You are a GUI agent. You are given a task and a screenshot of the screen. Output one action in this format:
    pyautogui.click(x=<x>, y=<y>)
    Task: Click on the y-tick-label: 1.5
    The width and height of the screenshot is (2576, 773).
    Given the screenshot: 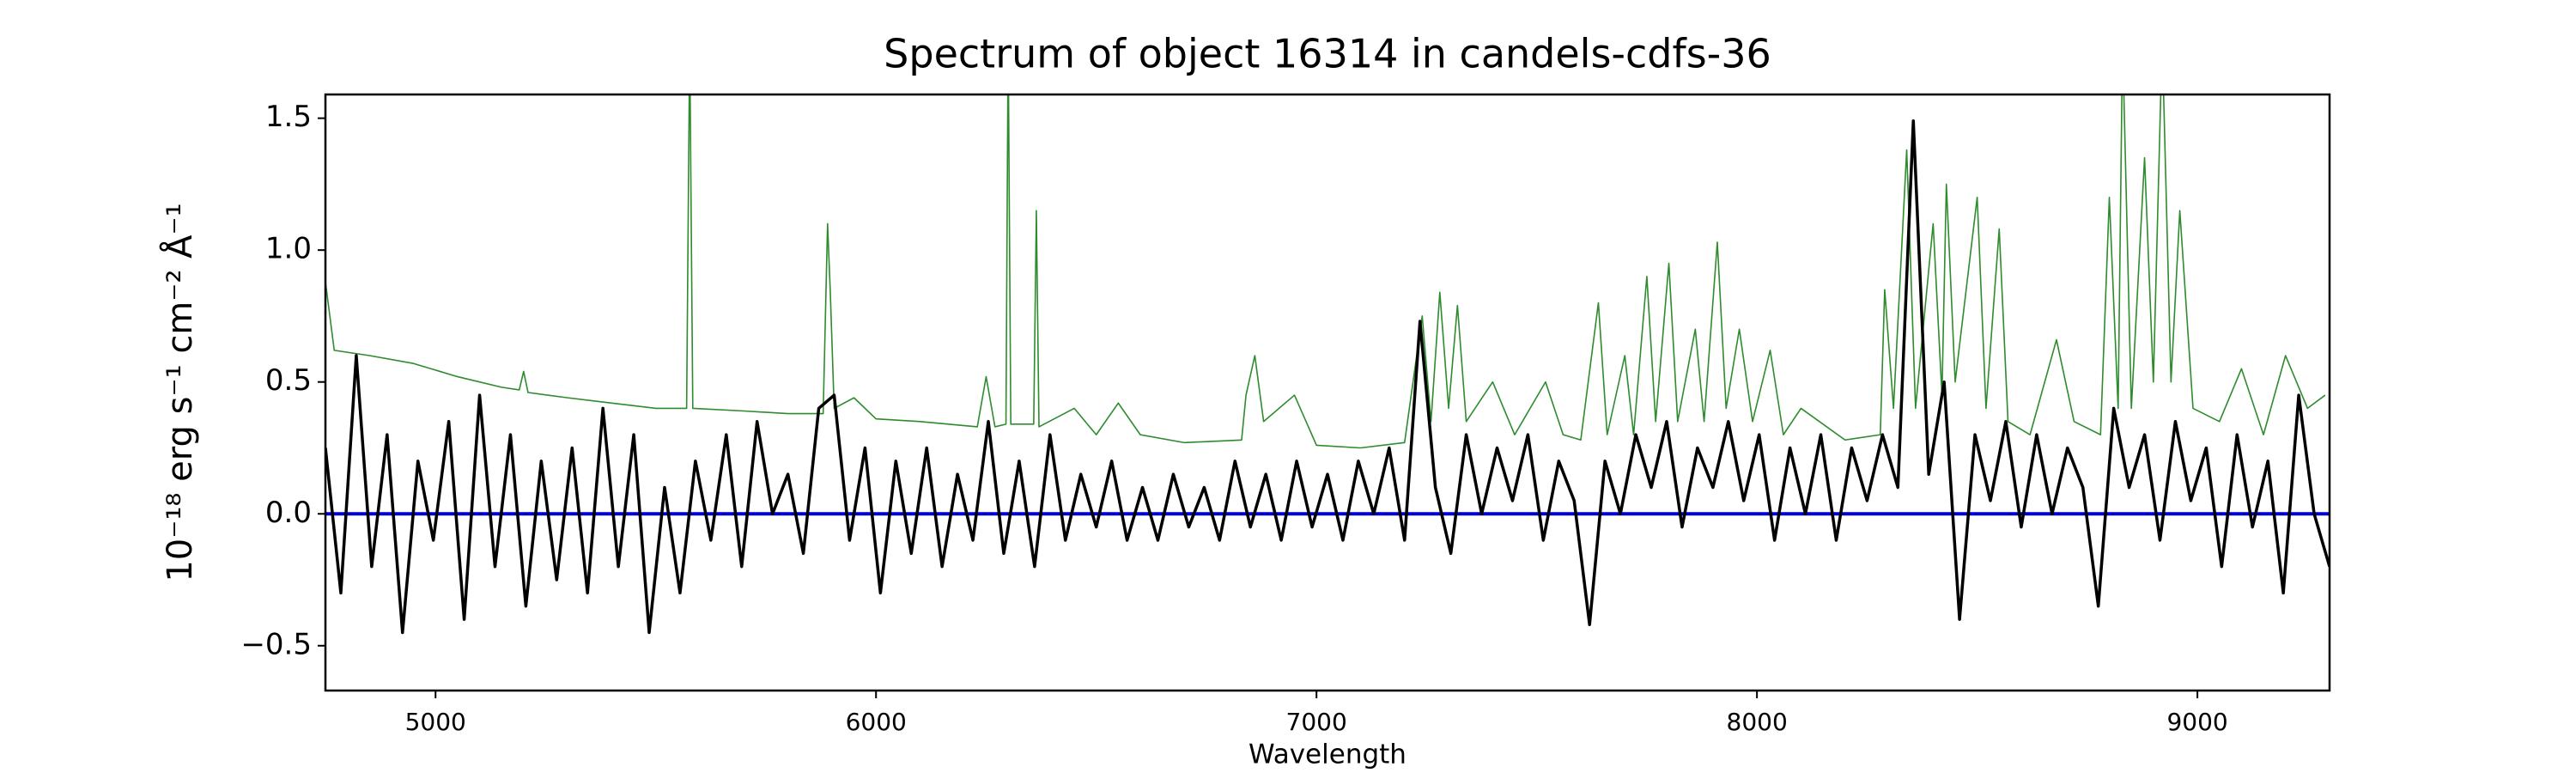 What is the action you would take?
    pyautogui.click(x=289, y=117)
    